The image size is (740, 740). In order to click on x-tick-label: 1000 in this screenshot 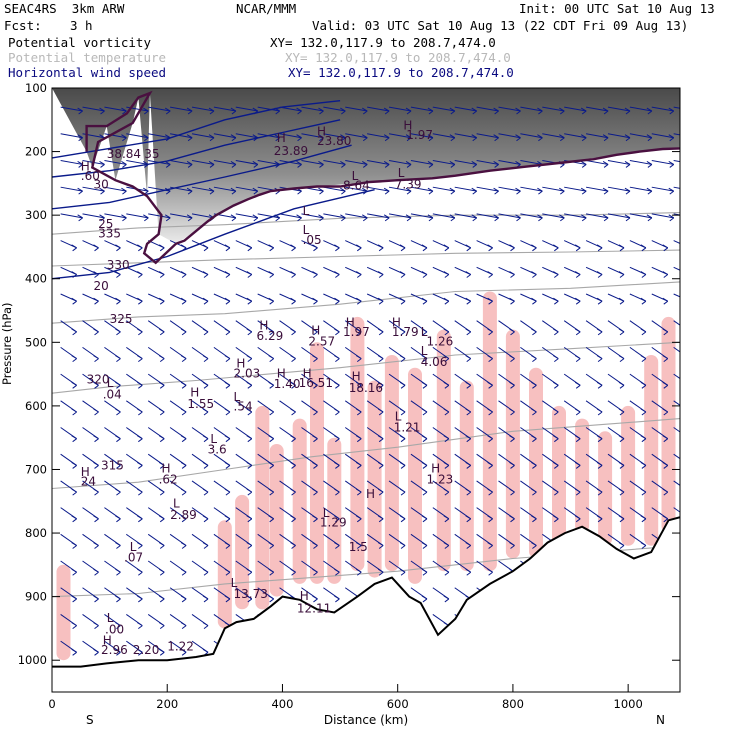, I will do `click(628, 704)`.